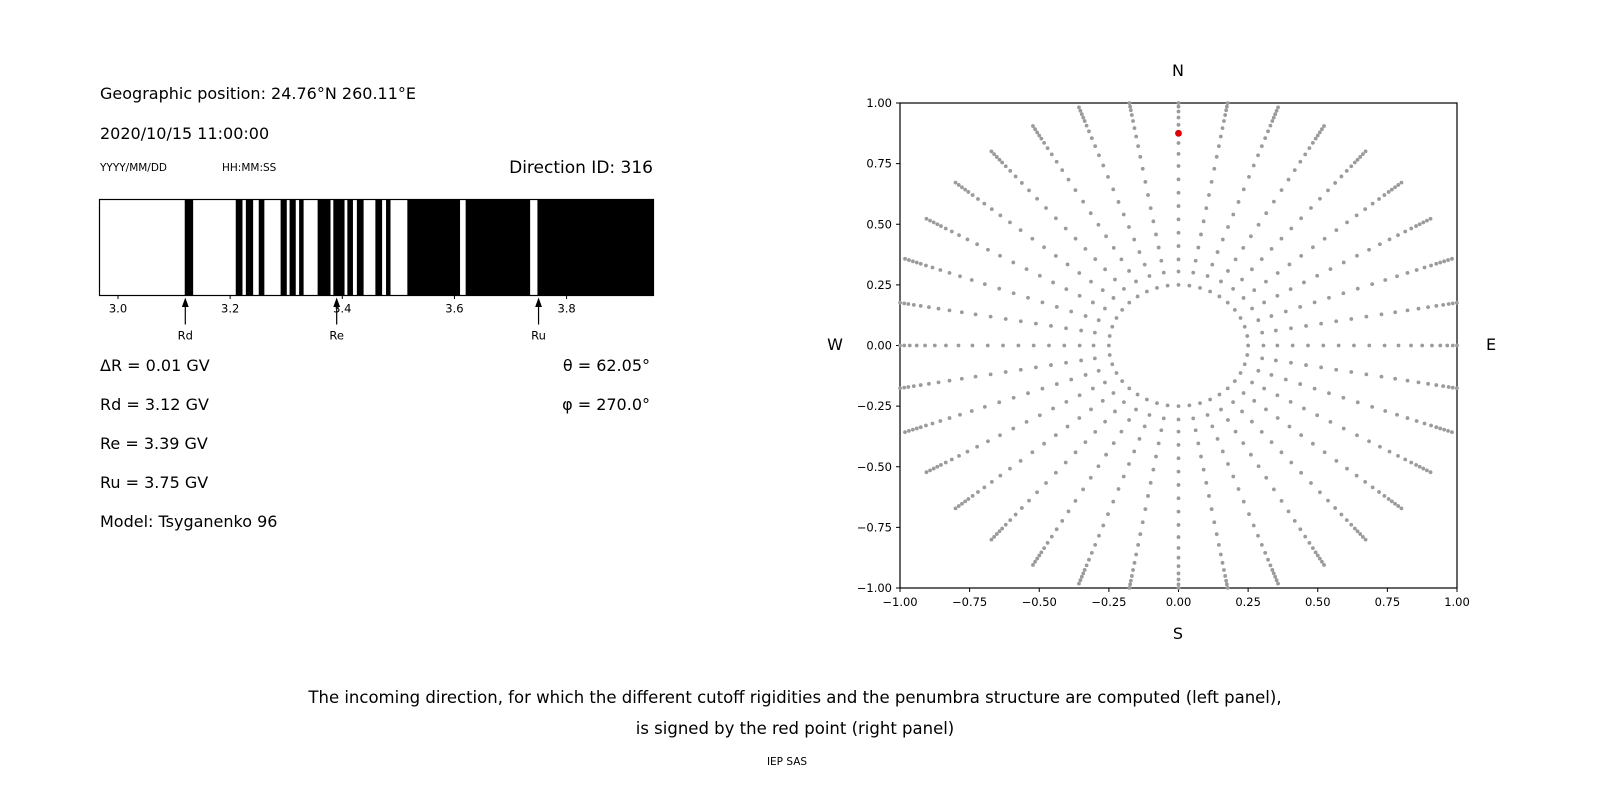  What do you see at coordinates (1318, 602) in the screenshot?
I see `scatter-x-tick-label: 0.50` at bounding box center [1318, 602].